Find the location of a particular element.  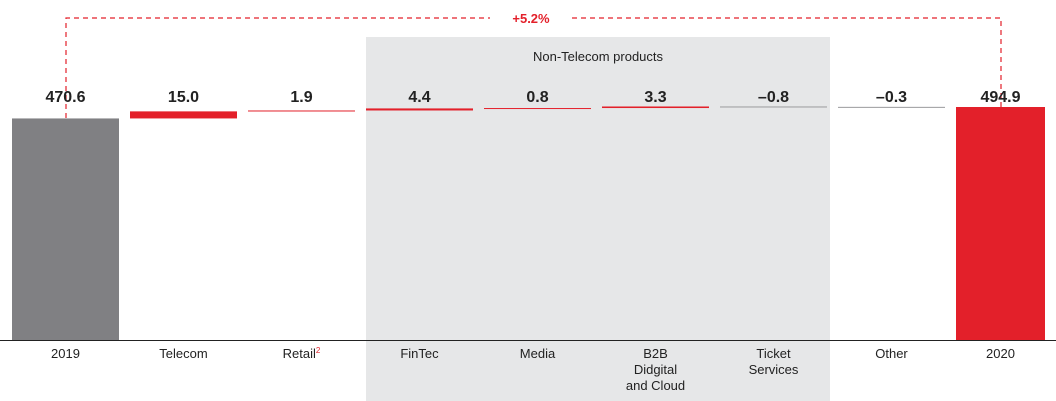

category-label: Ticket Services is located at coordinates (774, 361).